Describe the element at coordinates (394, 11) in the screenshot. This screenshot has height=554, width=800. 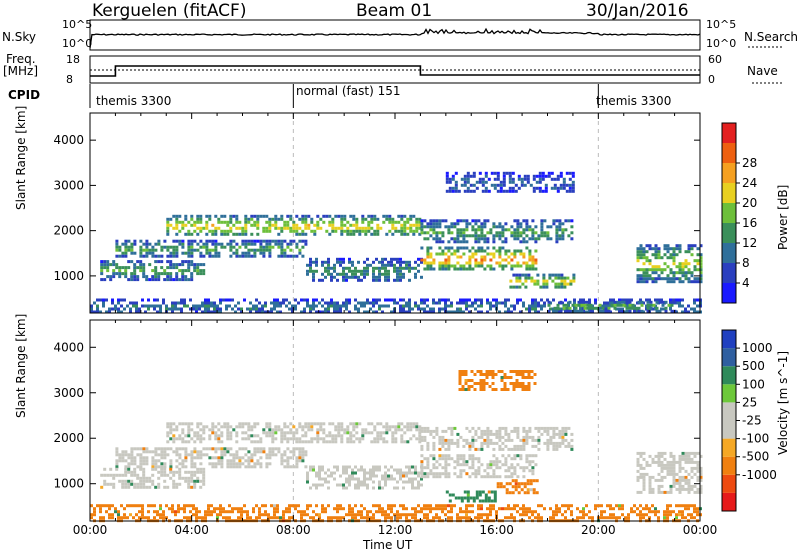
I see `beam-title: Beam 01` at that location.